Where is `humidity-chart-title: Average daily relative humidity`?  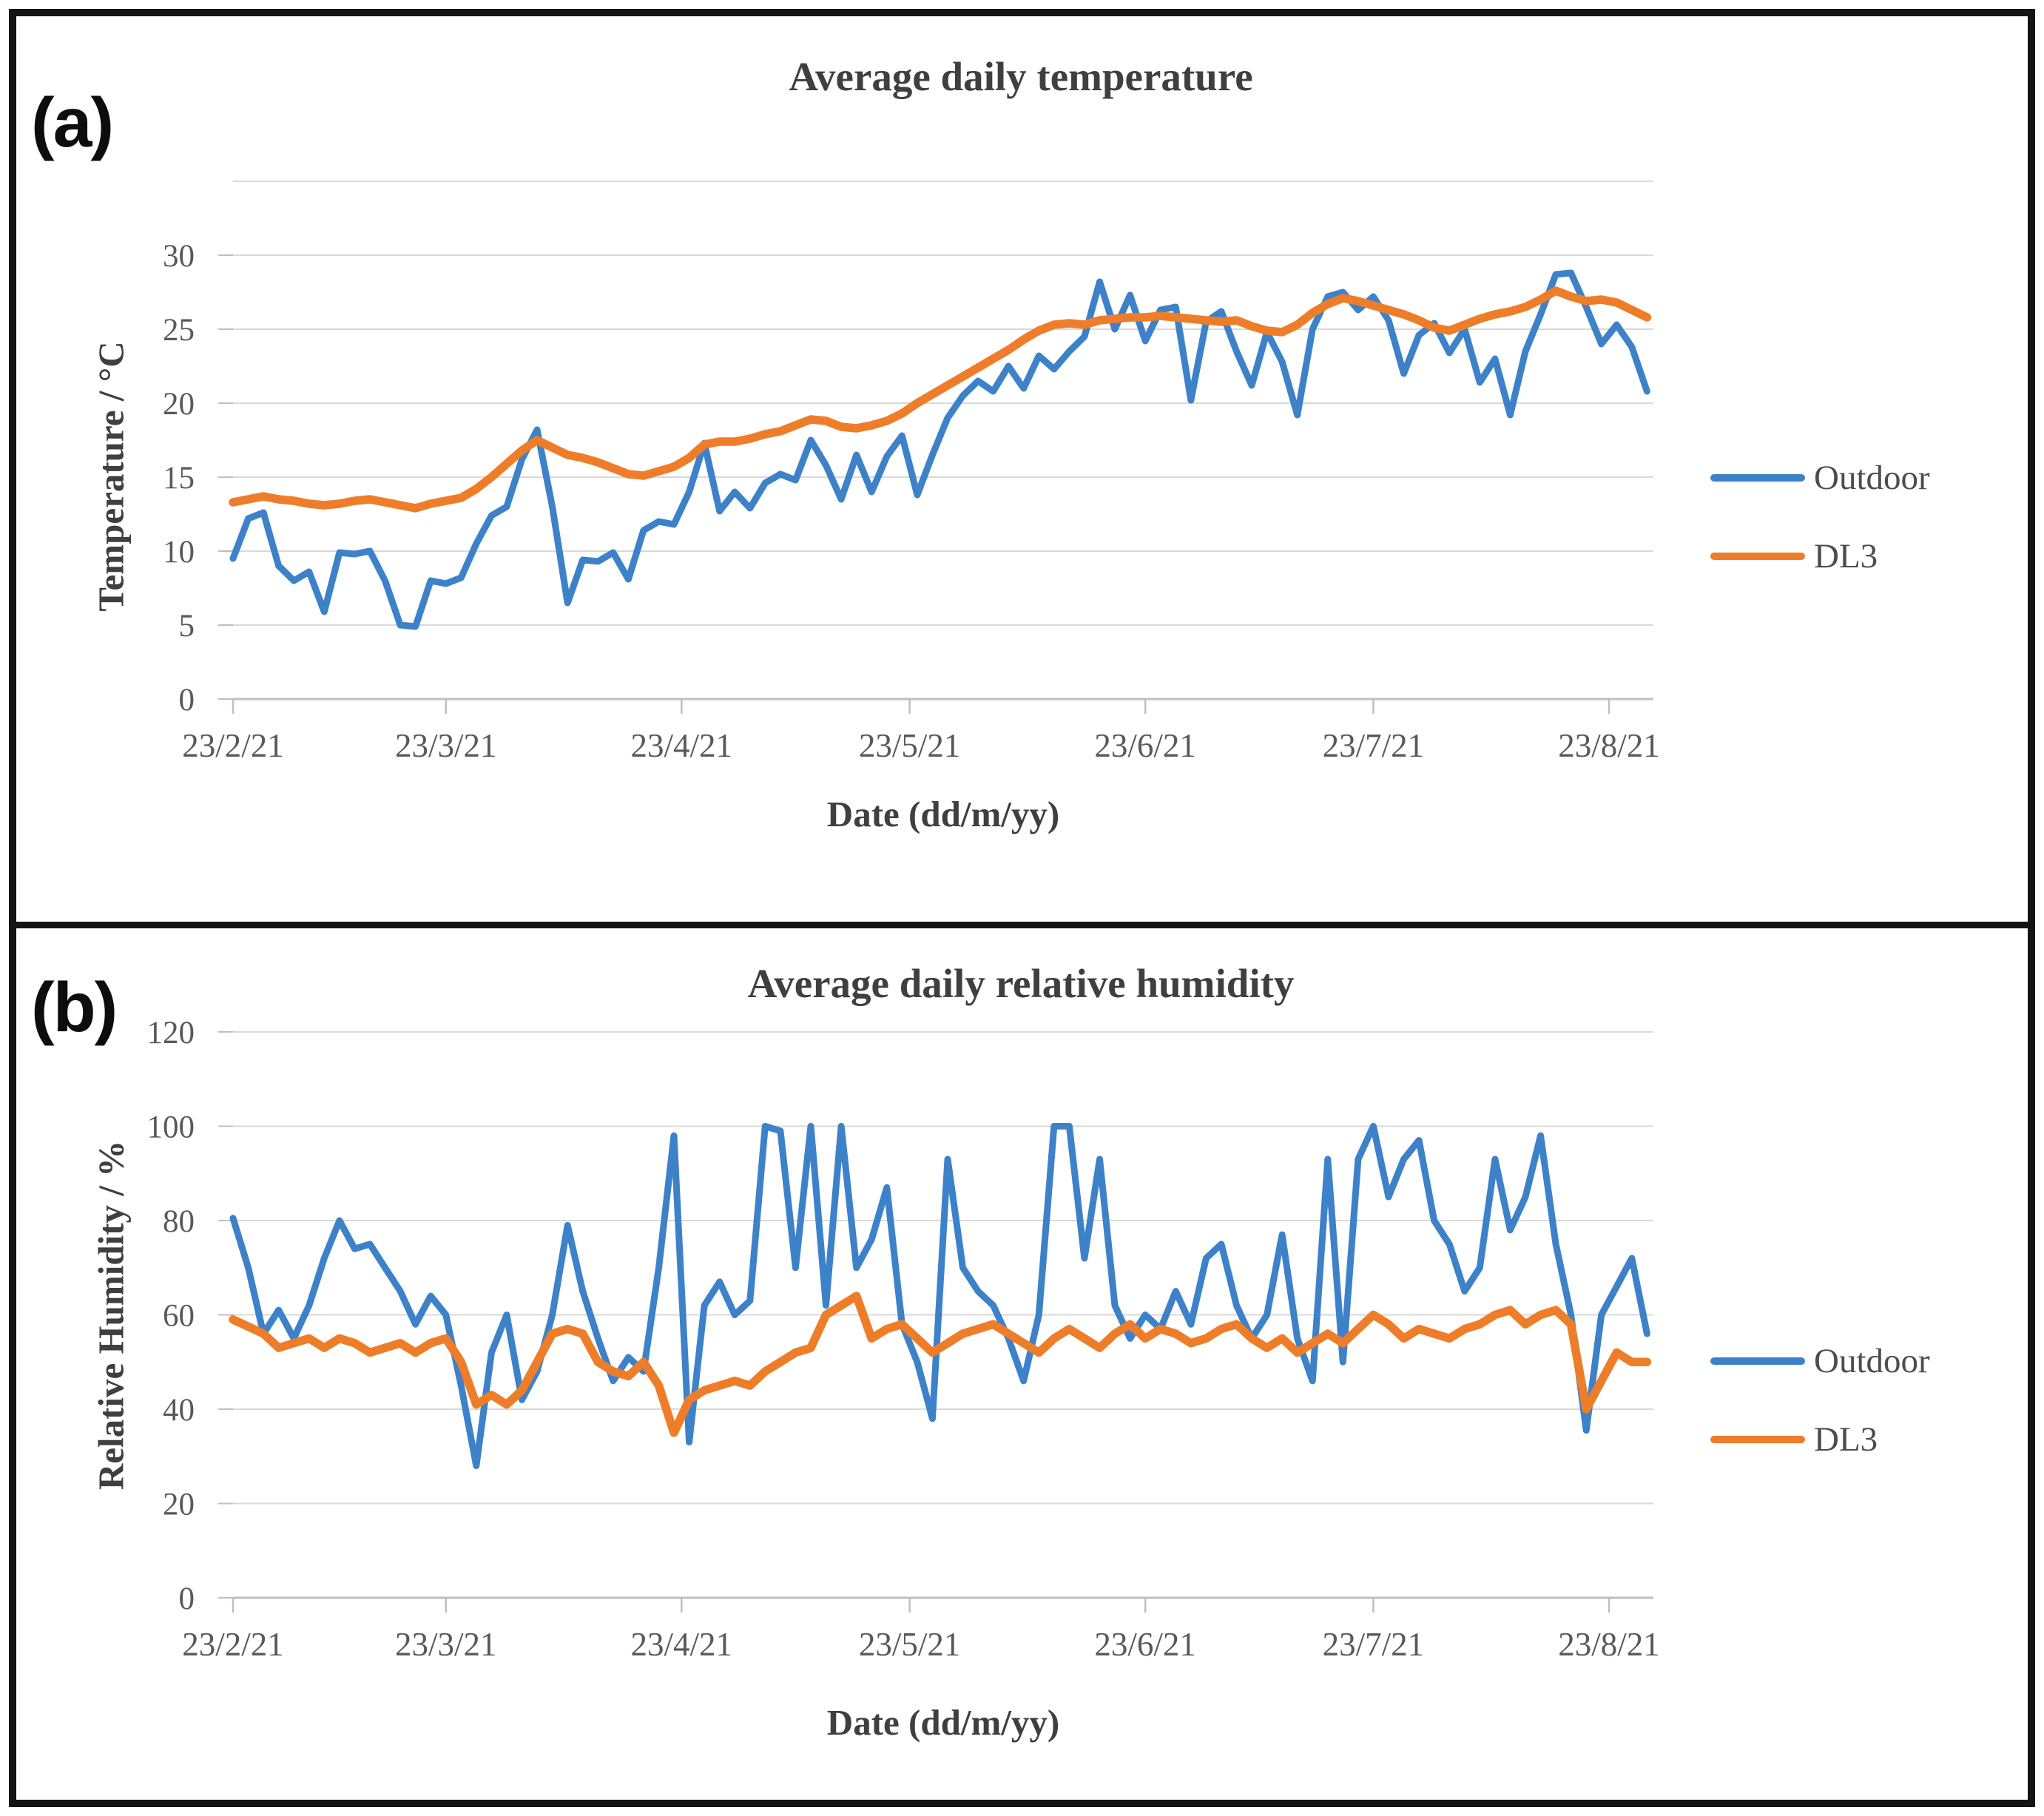
humidity-chart-title: Average daily relative humidity is located at coordinates (1021, 983).